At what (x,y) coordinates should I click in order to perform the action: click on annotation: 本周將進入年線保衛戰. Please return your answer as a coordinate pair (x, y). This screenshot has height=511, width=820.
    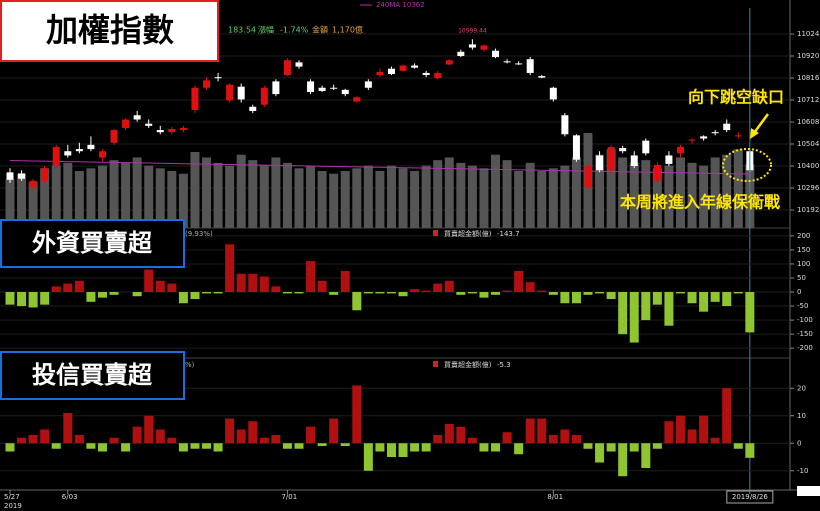
    Looking at the image, I should click on (700, 202).